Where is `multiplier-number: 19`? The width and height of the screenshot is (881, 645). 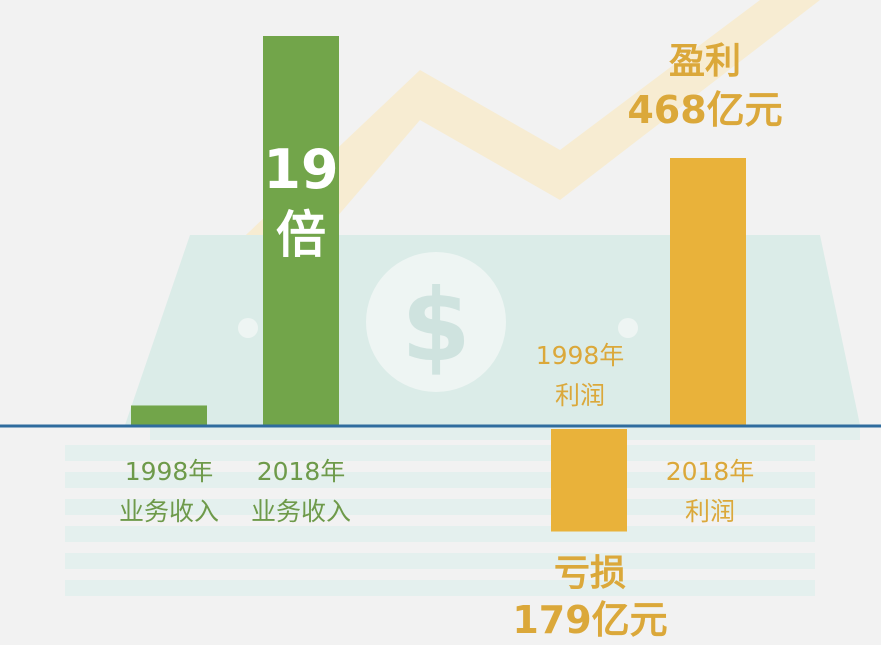 multiplier-number: 19 is located at coordinates (301, 169).